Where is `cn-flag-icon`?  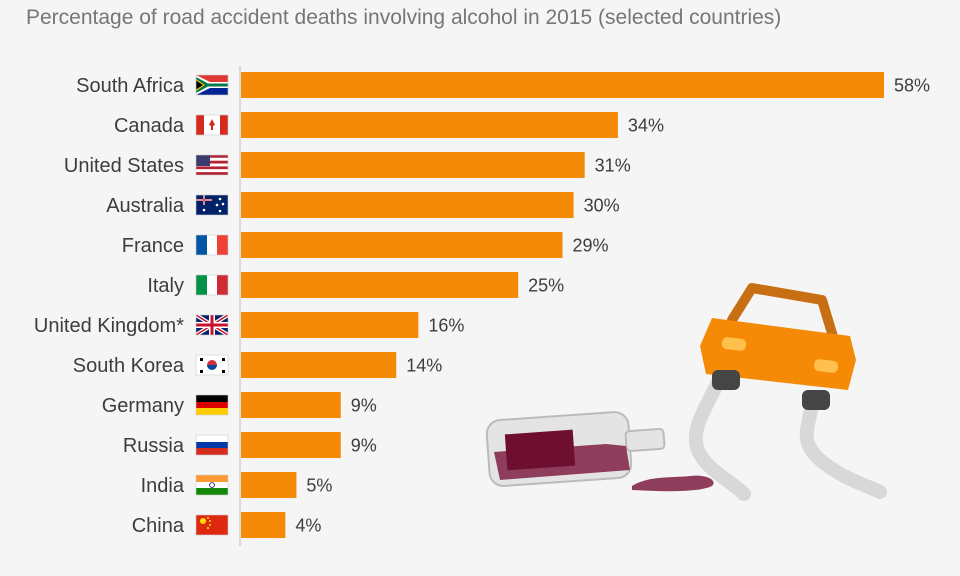
cn-flag-icon is located at coordinates (212, 525).